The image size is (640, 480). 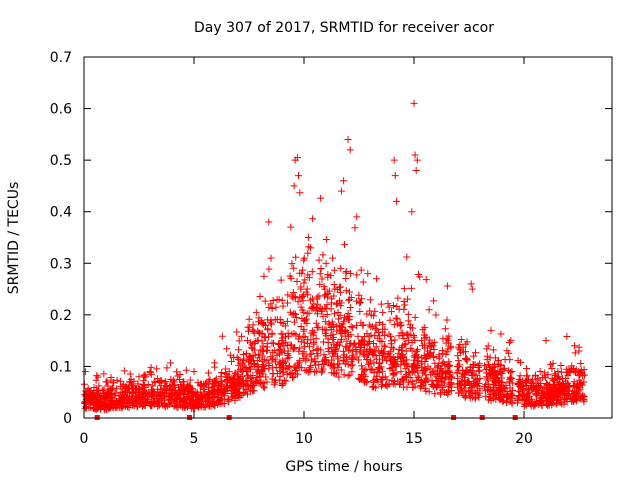 I want to click on x-tick-label: 20, so click(x=524, y=439).